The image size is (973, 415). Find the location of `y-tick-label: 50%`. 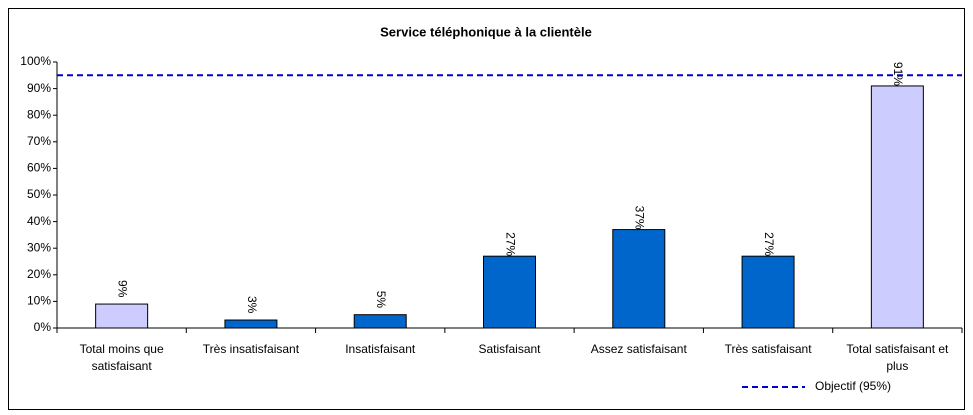

y-tick-label: 50% is located at coordinates (39, 194).